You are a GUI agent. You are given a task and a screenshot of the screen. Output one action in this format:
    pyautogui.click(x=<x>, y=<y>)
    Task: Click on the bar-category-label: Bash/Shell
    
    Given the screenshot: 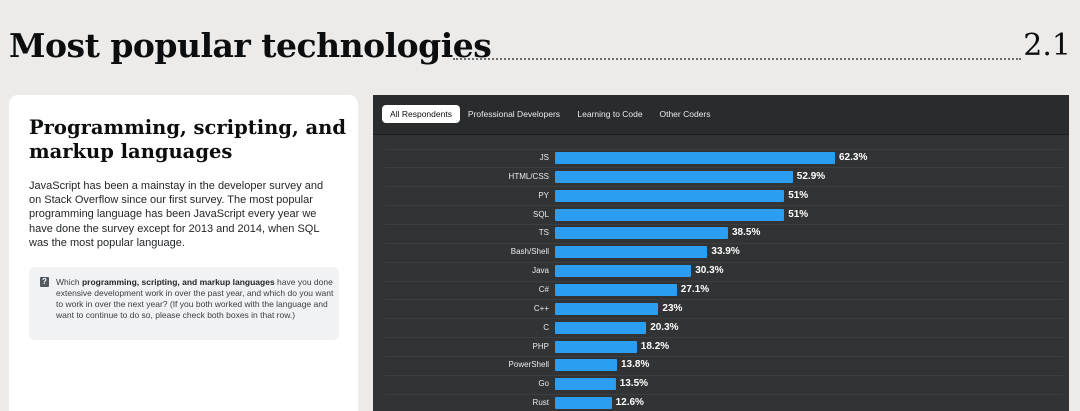 What is the action you would take?
    pyautogui.click(x=529, y=251)
    